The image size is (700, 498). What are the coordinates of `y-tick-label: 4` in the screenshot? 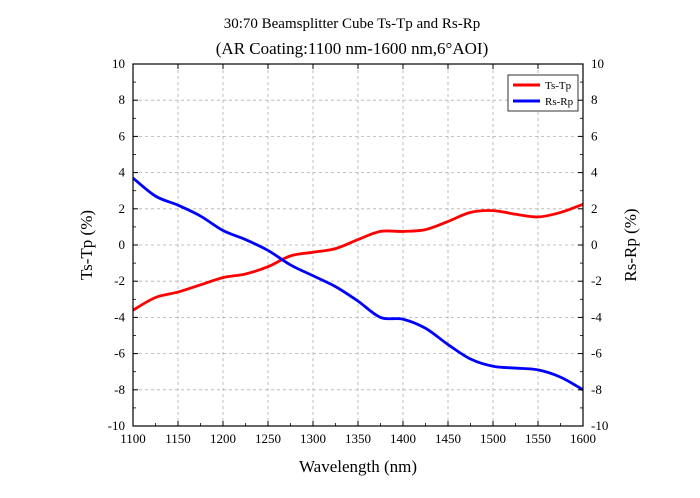 It's located at (122, 172).